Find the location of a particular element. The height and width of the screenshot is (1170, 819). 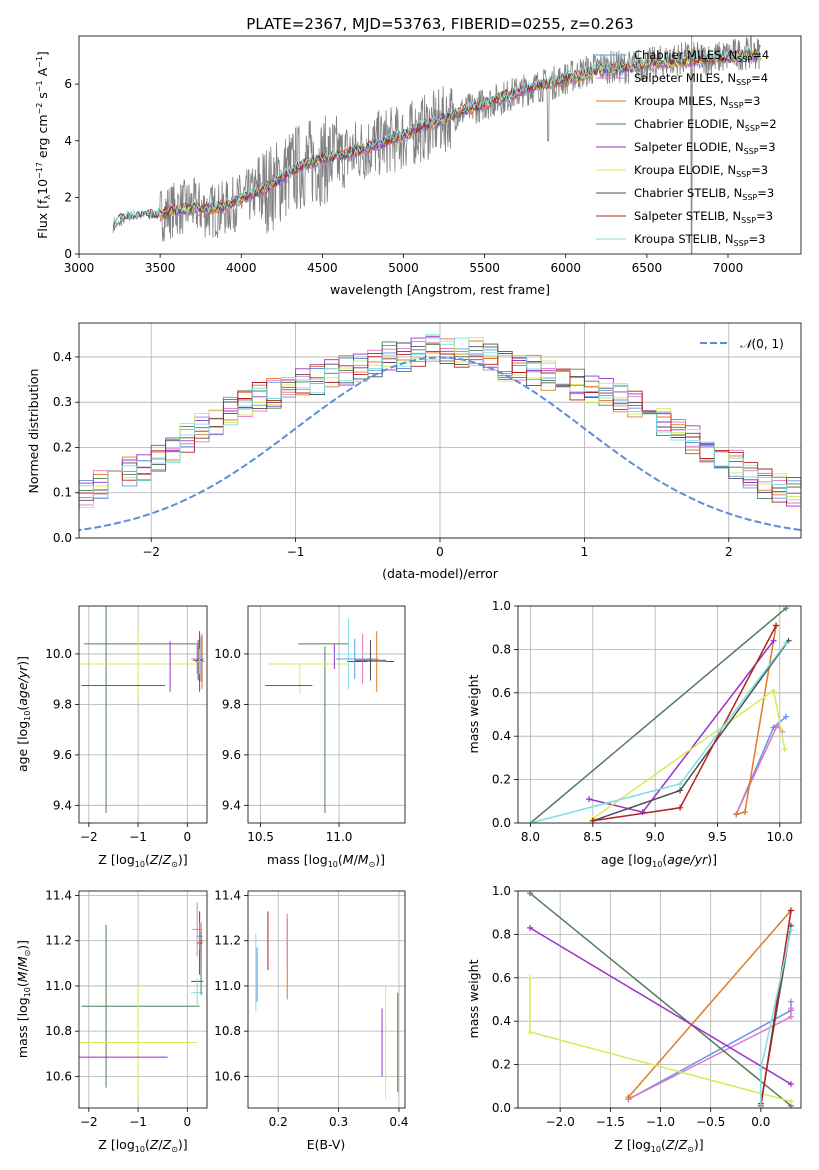

age-weight-panel-plot-area is located at coordinates (659, 714).